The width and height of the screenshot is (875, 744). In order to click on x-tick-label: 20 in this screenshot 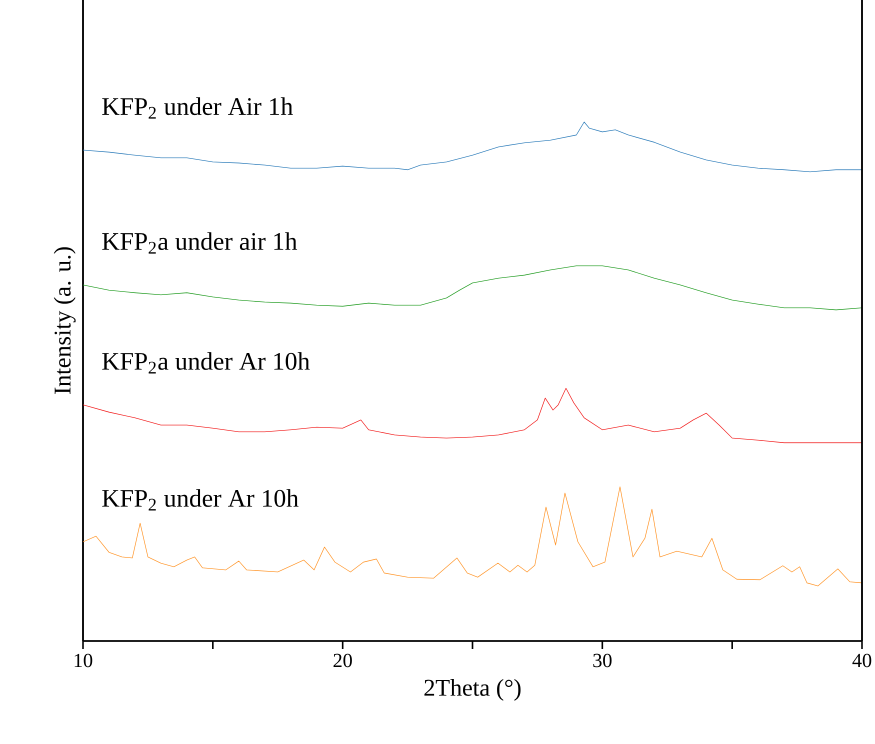, I will do `click(343, 661)`.